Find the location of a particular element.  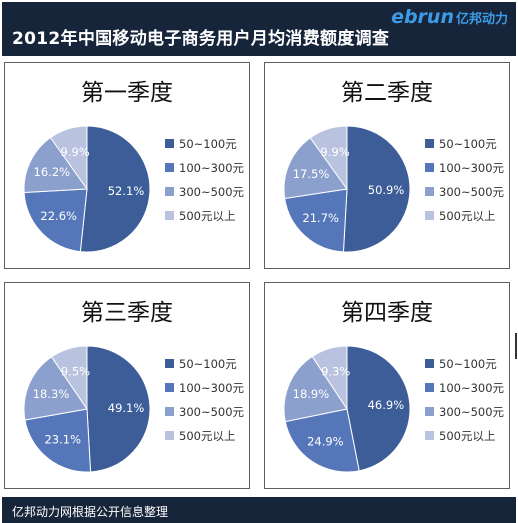

pie-data-label: 18.9% is located at coordinates (311, 394).